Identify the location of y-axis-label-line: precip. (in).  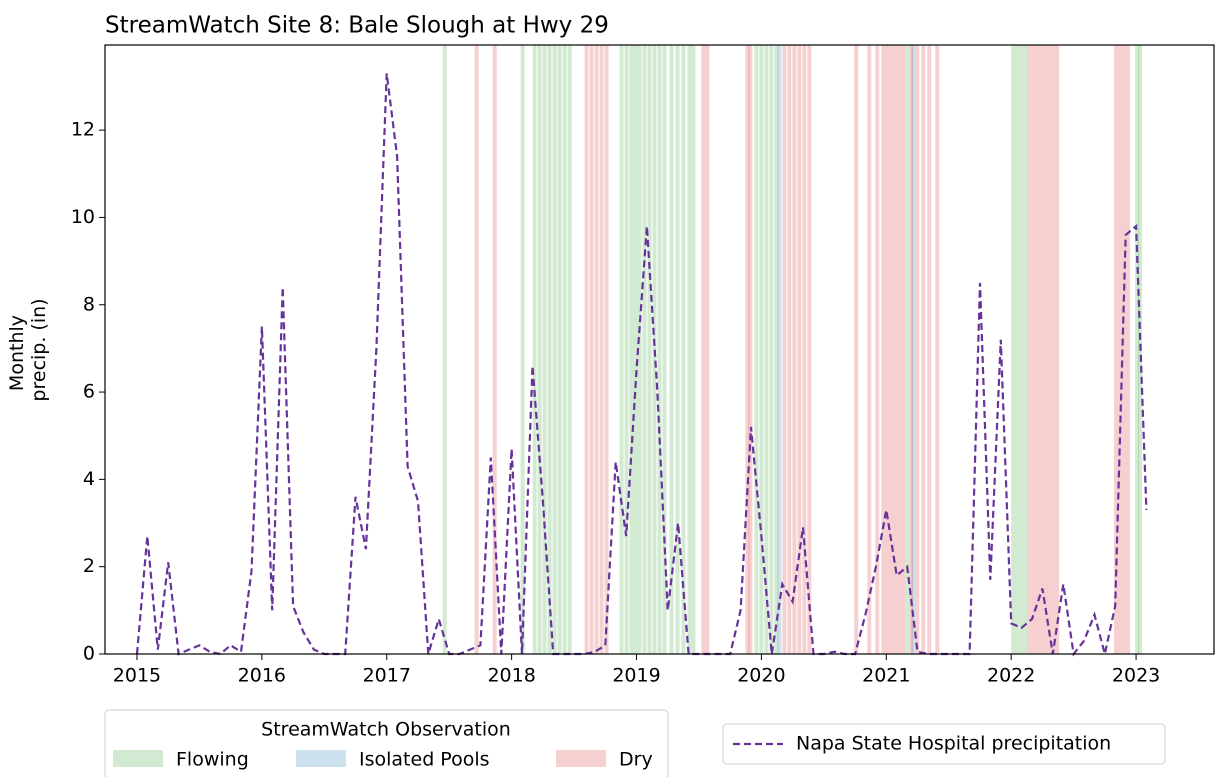
(39, 349).